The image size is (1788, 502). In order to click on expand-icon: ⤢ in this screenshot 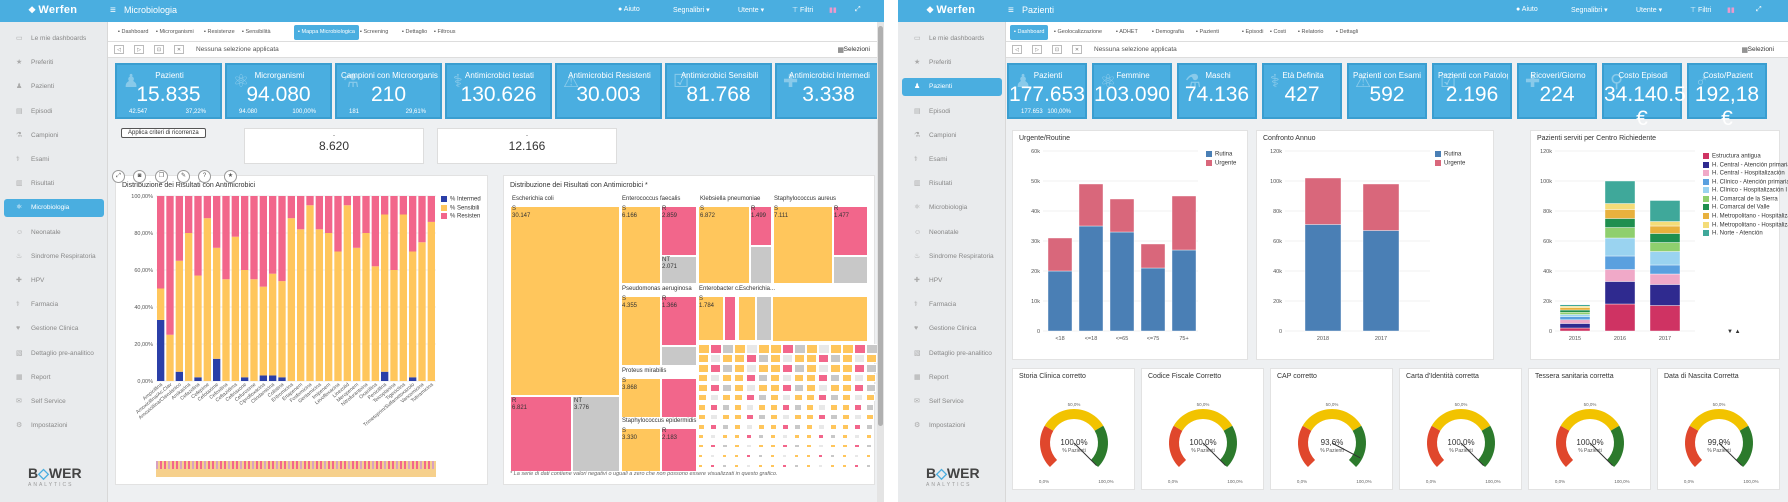, I will do `click(858, 9)`.